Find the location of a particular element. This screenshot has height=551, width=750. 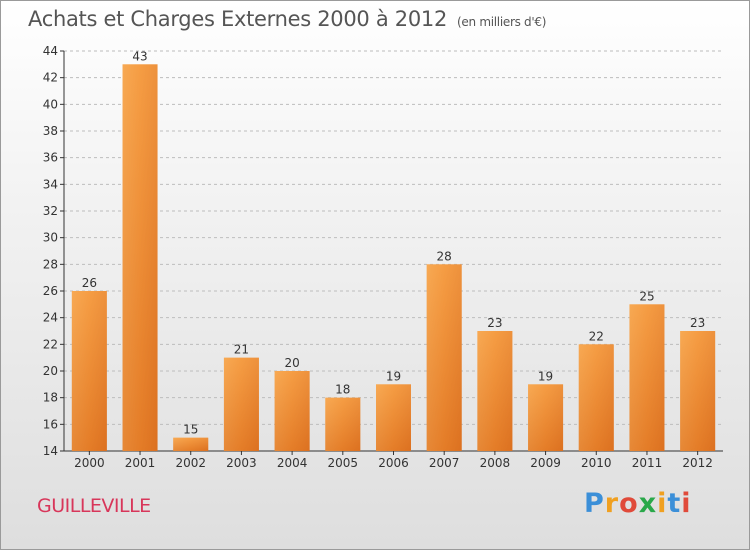

data-label: 21 is located at coordinates (241, 350).